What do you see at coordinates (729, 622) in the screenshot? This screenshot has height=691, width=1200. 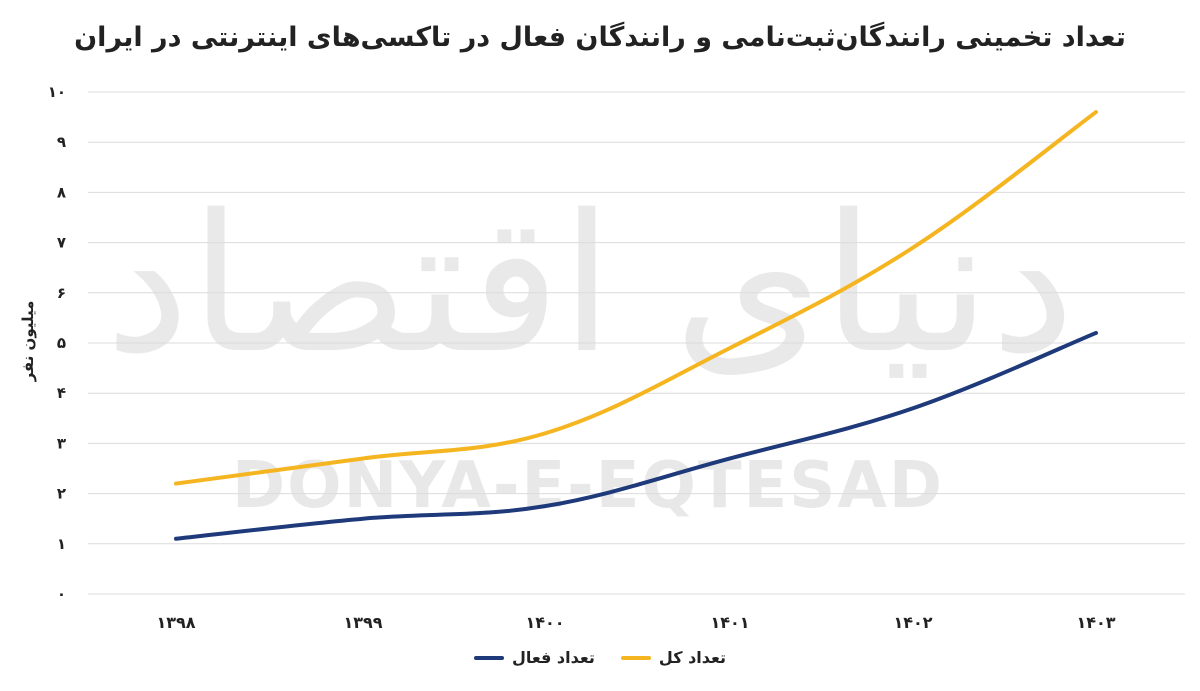 I see `x-tick-label: ۱۴۰۱` at bounding box center [729, 622].